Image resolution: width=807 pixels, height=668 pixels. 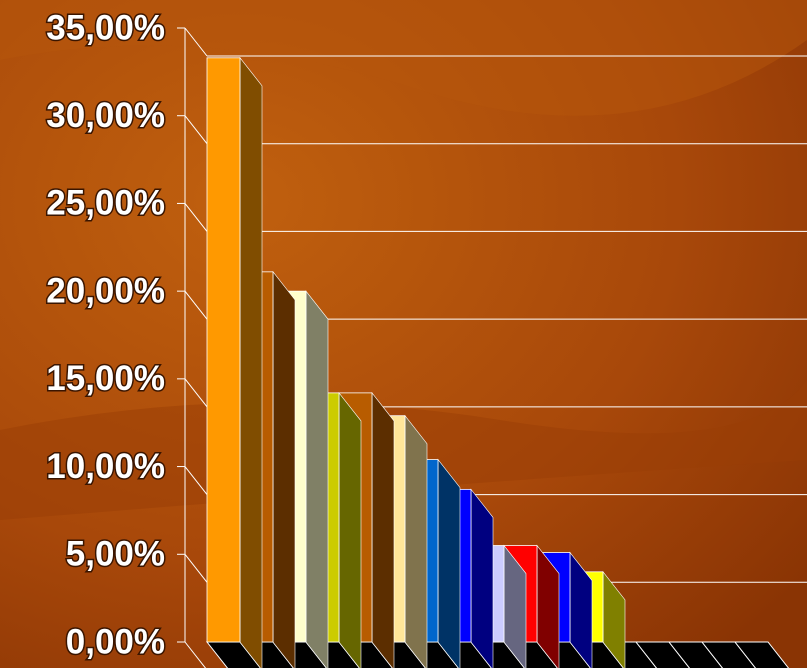 I want to click on y-tick-label: 35,00%, so click(x=105, y=27).